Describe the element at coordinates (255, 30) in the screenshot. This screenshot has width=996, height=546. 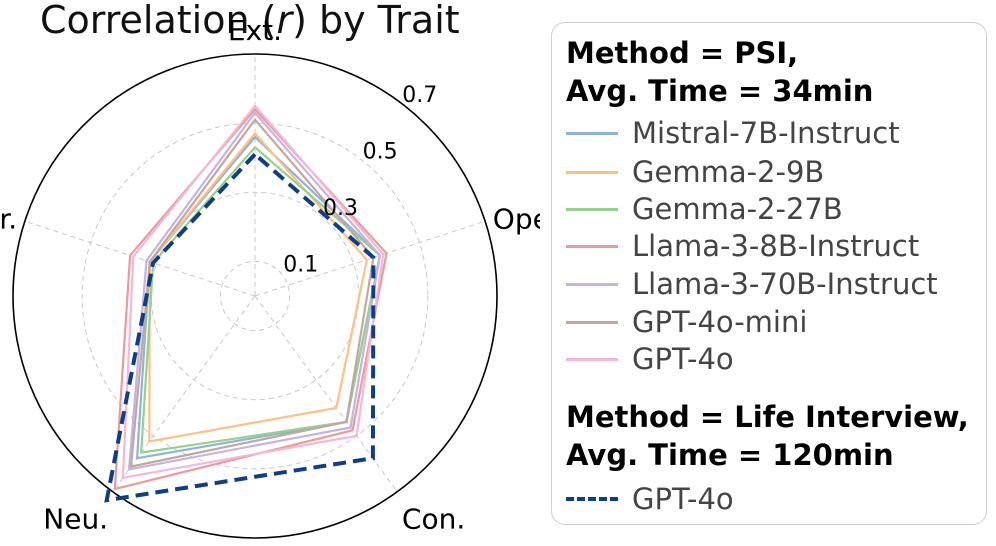
I see `axis-label-ext: Ext.` at that location.